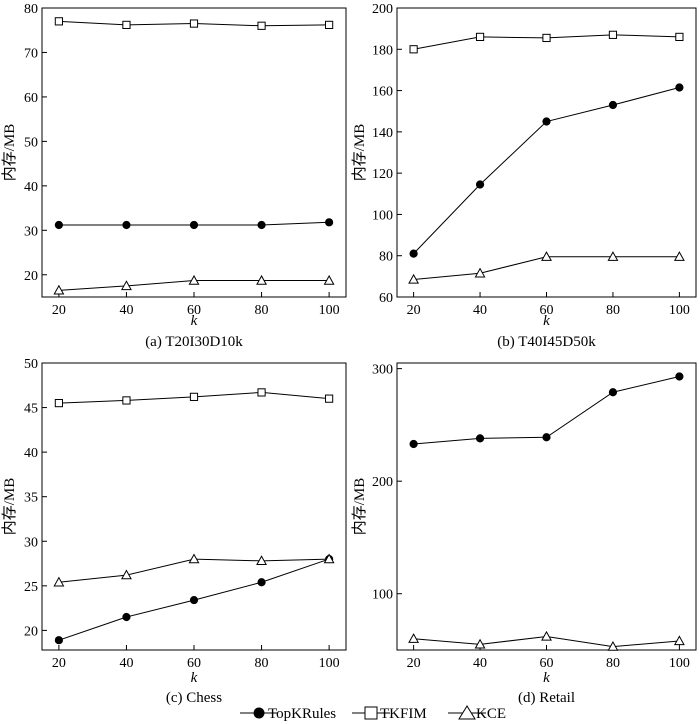 The width and height of the screenshot is (700, 724). What do you see at coordinates (194, 698) in the screenshot?
I see `panel-caption: (c) Chess` at bounding box center [194, 698].